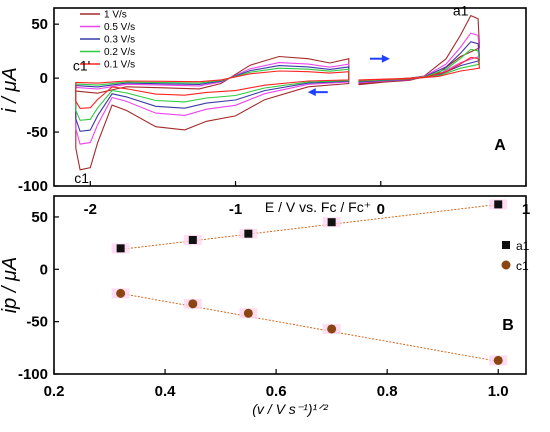 The image size is (550, 432). I want to click on panel-a-xtick-label: 0, so click(381, 209).